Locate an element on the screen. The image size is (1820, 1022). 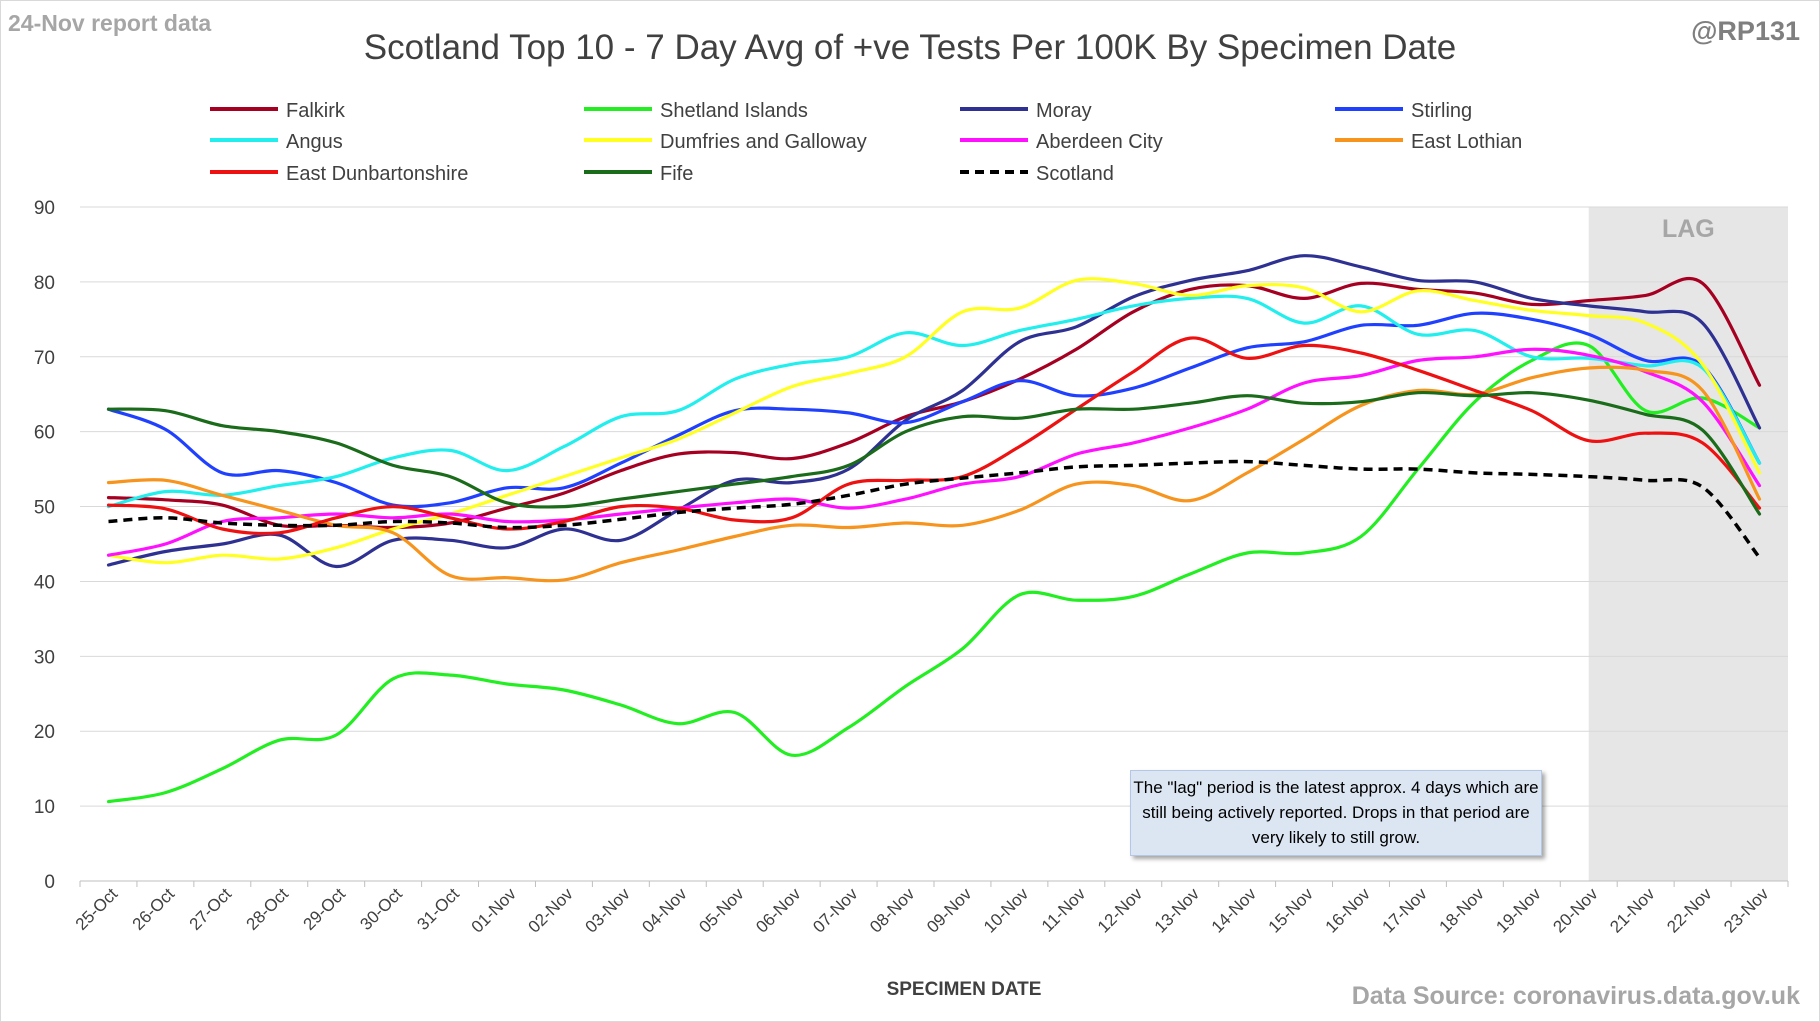
y-tick-label: 90 is located at coordinates (44, 208).